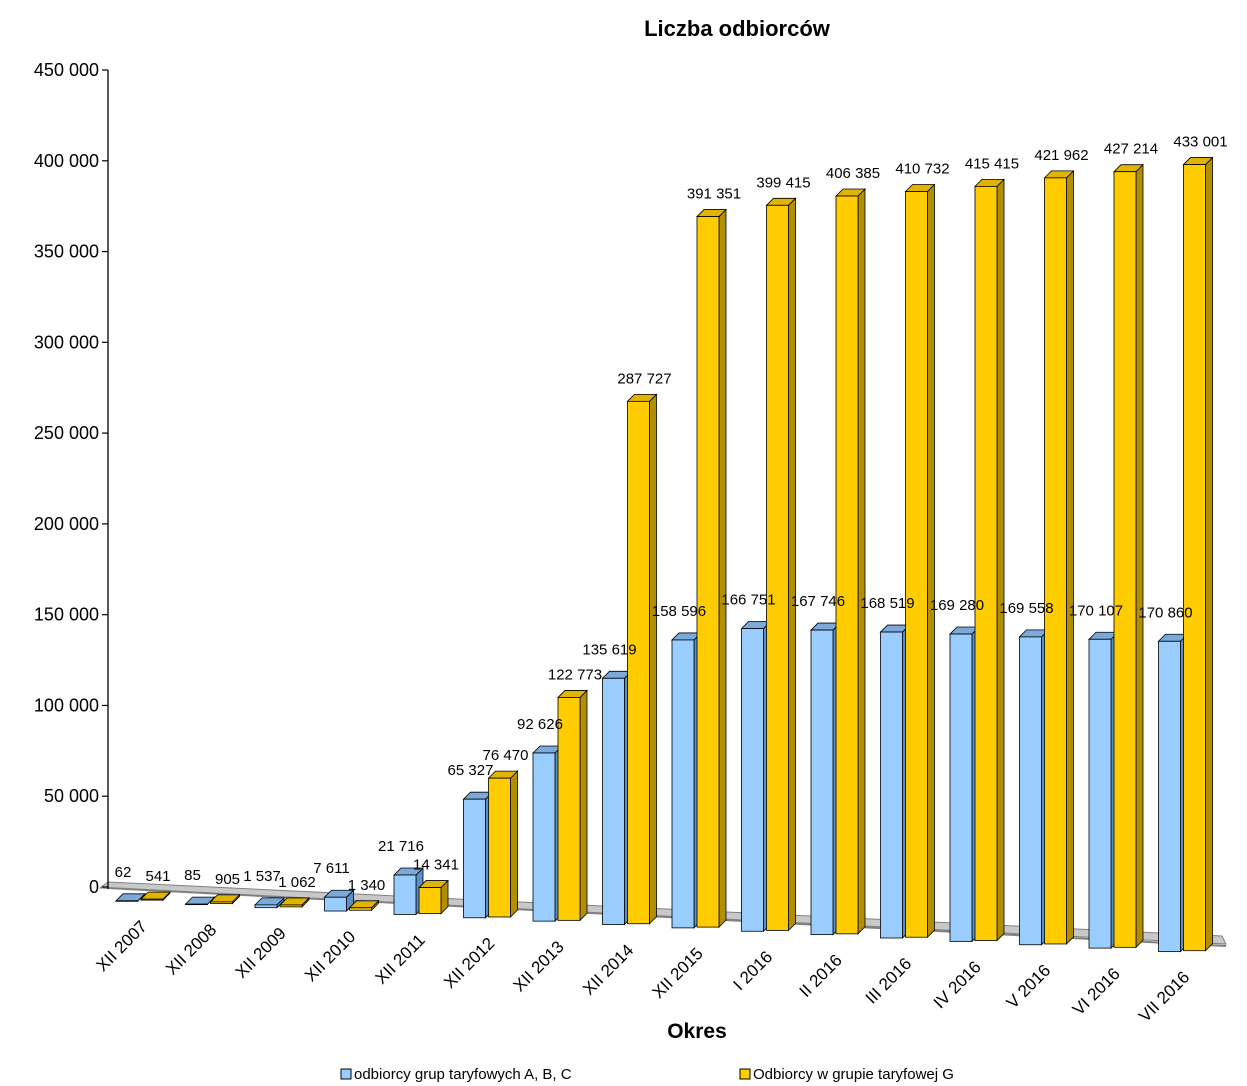 The image size is (1247, 1086). Describe the element at coordinates (469, 963) in the screenshot. I see `x-tick-label: XII 2012` at that location.